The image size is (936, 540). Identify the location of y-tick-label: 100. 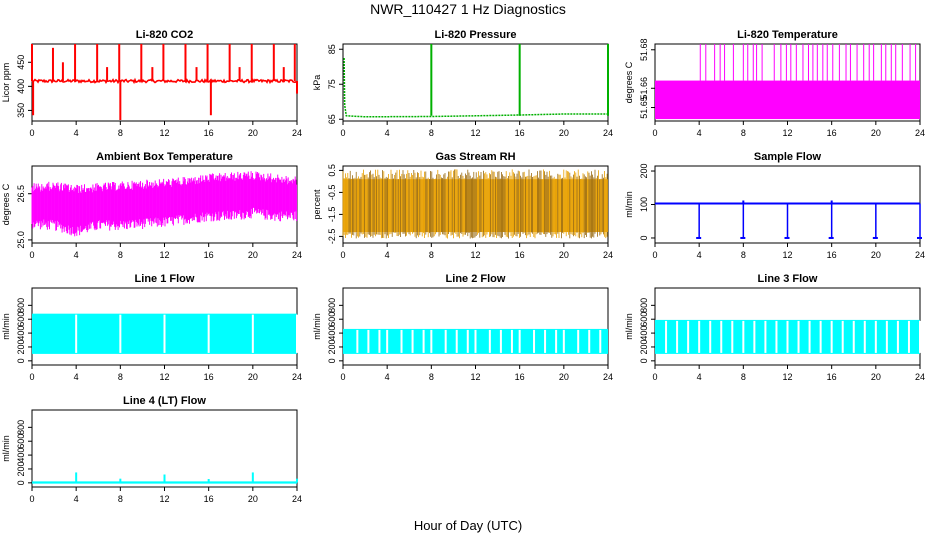
(644, 204).